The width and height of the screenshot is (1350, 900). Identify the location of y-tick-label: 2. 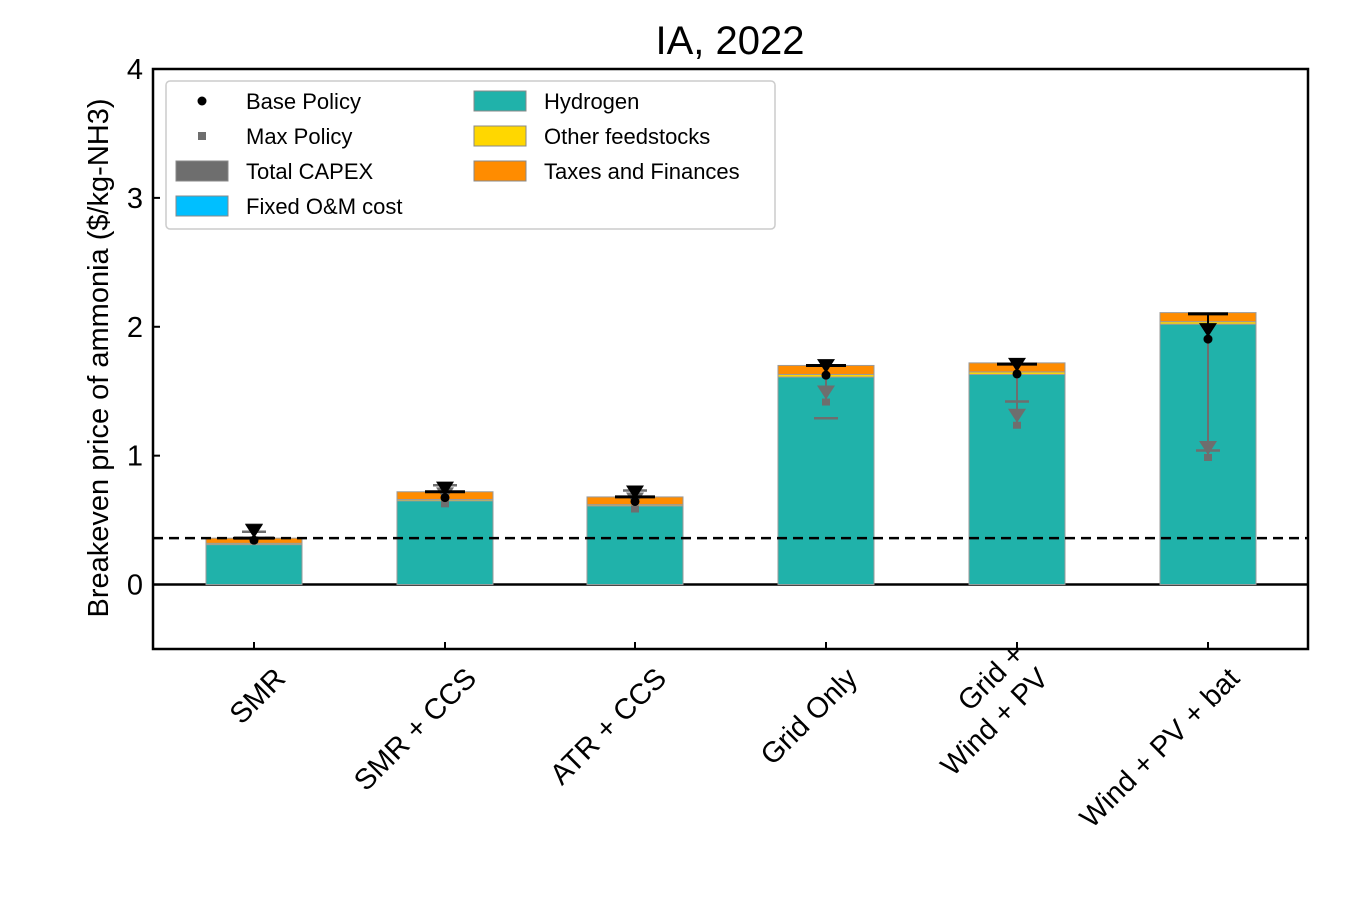
(135, 328).